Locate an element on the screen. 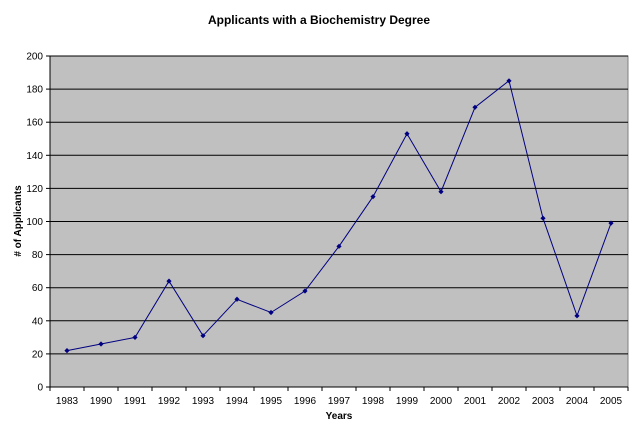 The width and height of the screenshot is (638, 436). x-tick-label: 1991 is located at coordinates (135, 401).